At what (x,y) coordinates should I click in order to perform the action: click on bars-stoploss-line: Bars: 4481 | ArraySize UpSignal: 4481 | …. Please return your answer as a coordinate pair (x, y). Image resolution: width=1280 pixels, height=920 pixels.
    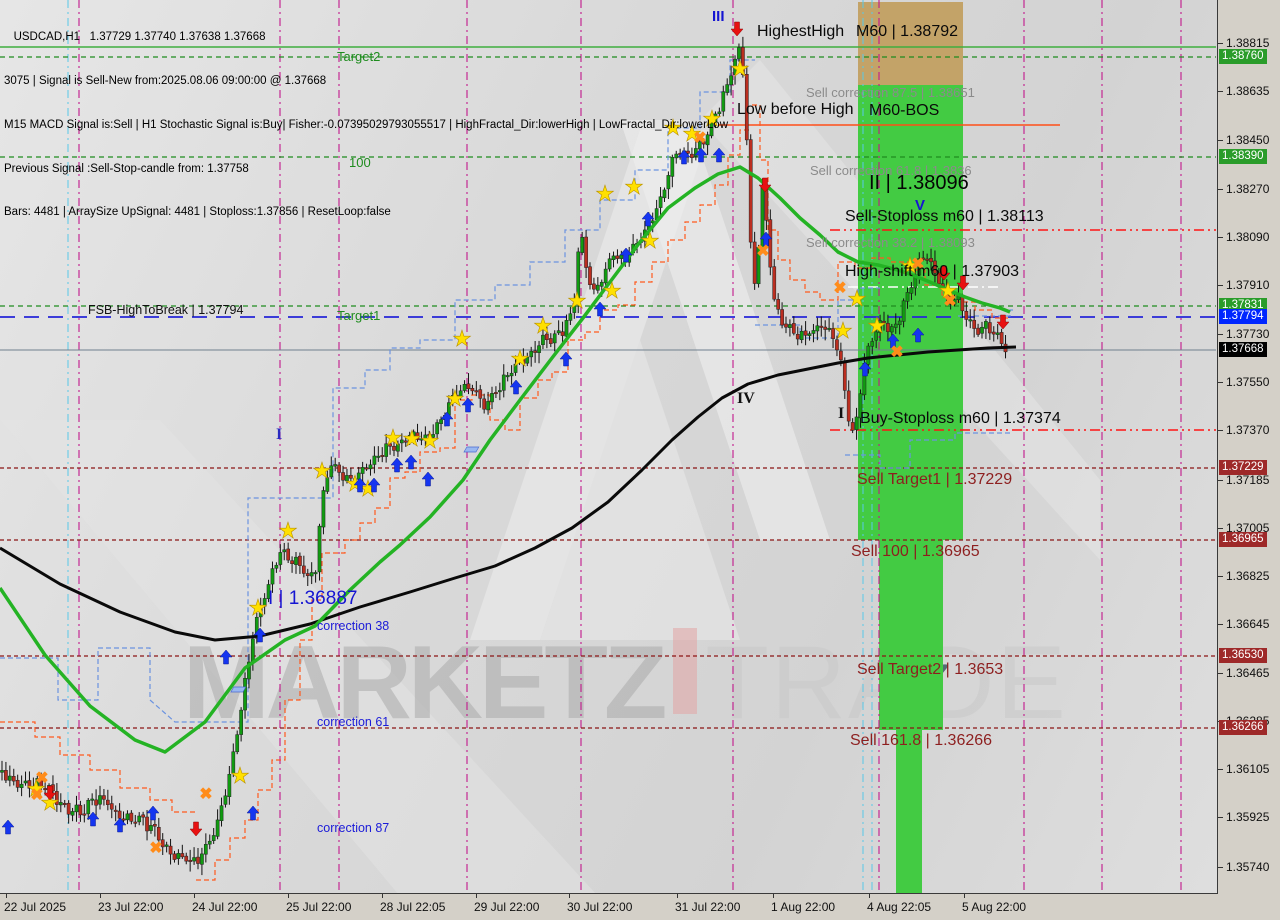
    Looking at the image, I should click on (197, 212).